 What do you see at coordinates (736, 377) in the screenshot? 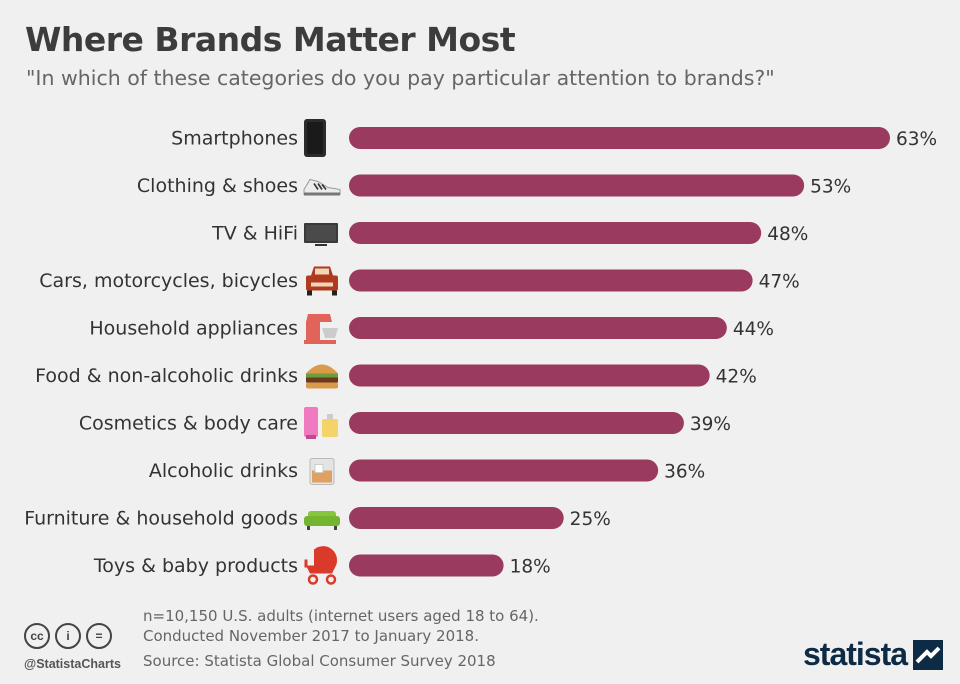
I see `value-label: 42%` at bounding box center [736, 377].